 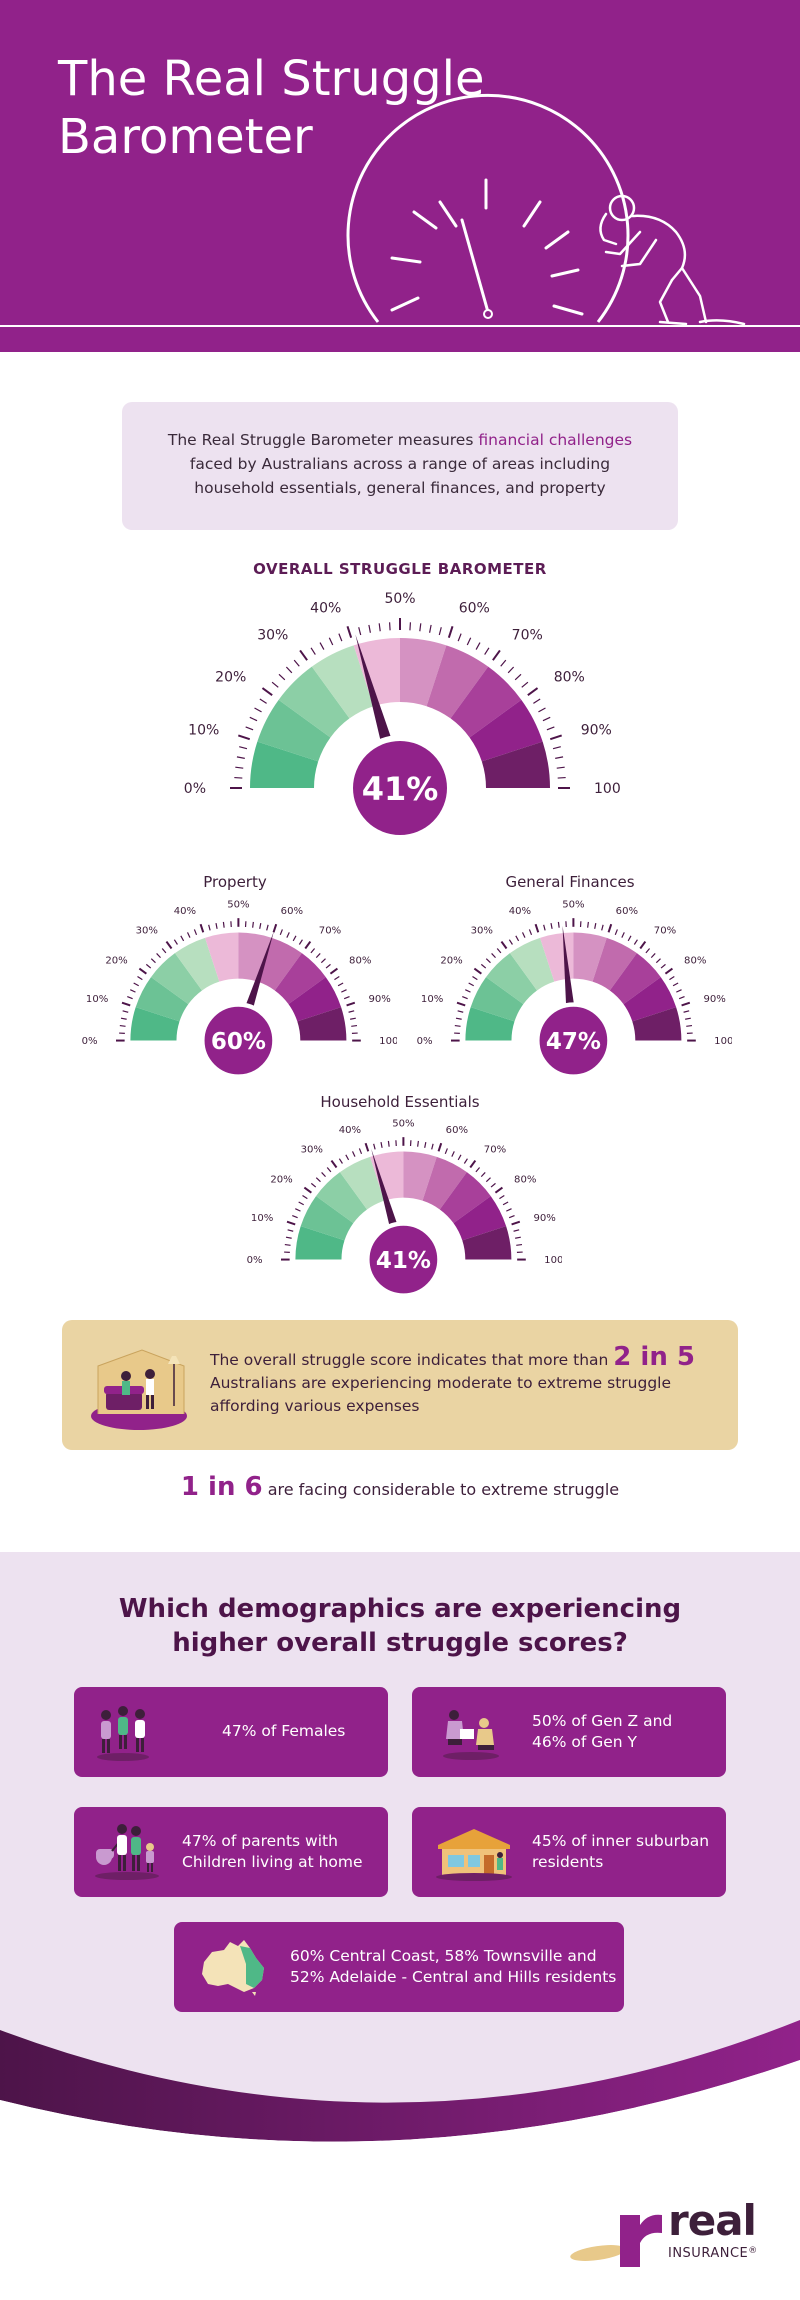 What do you see at coordinates (400, 789) in the screenshot?
I see `overall-gauge-value: 41%` at bounding box center [400, 789].